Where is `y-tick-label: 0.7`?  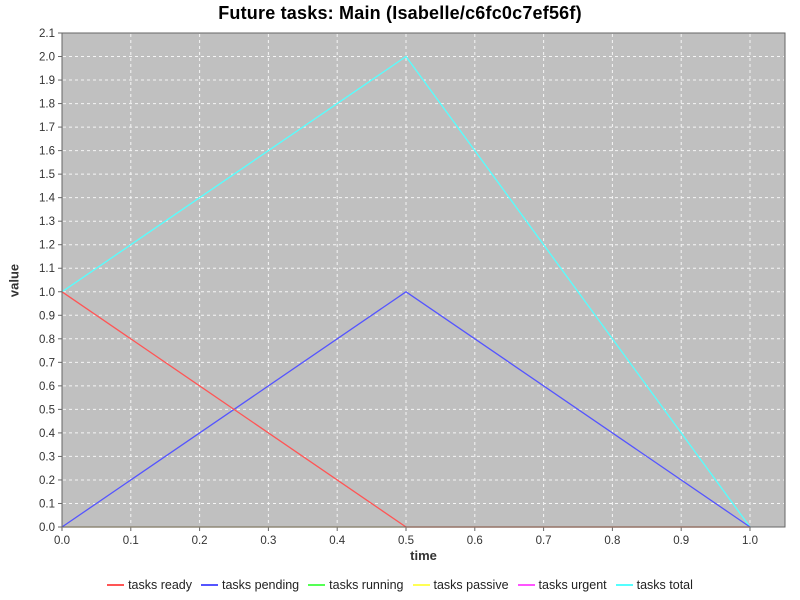
y-tick-label: 0.7 is located at coordinates (47, 363).